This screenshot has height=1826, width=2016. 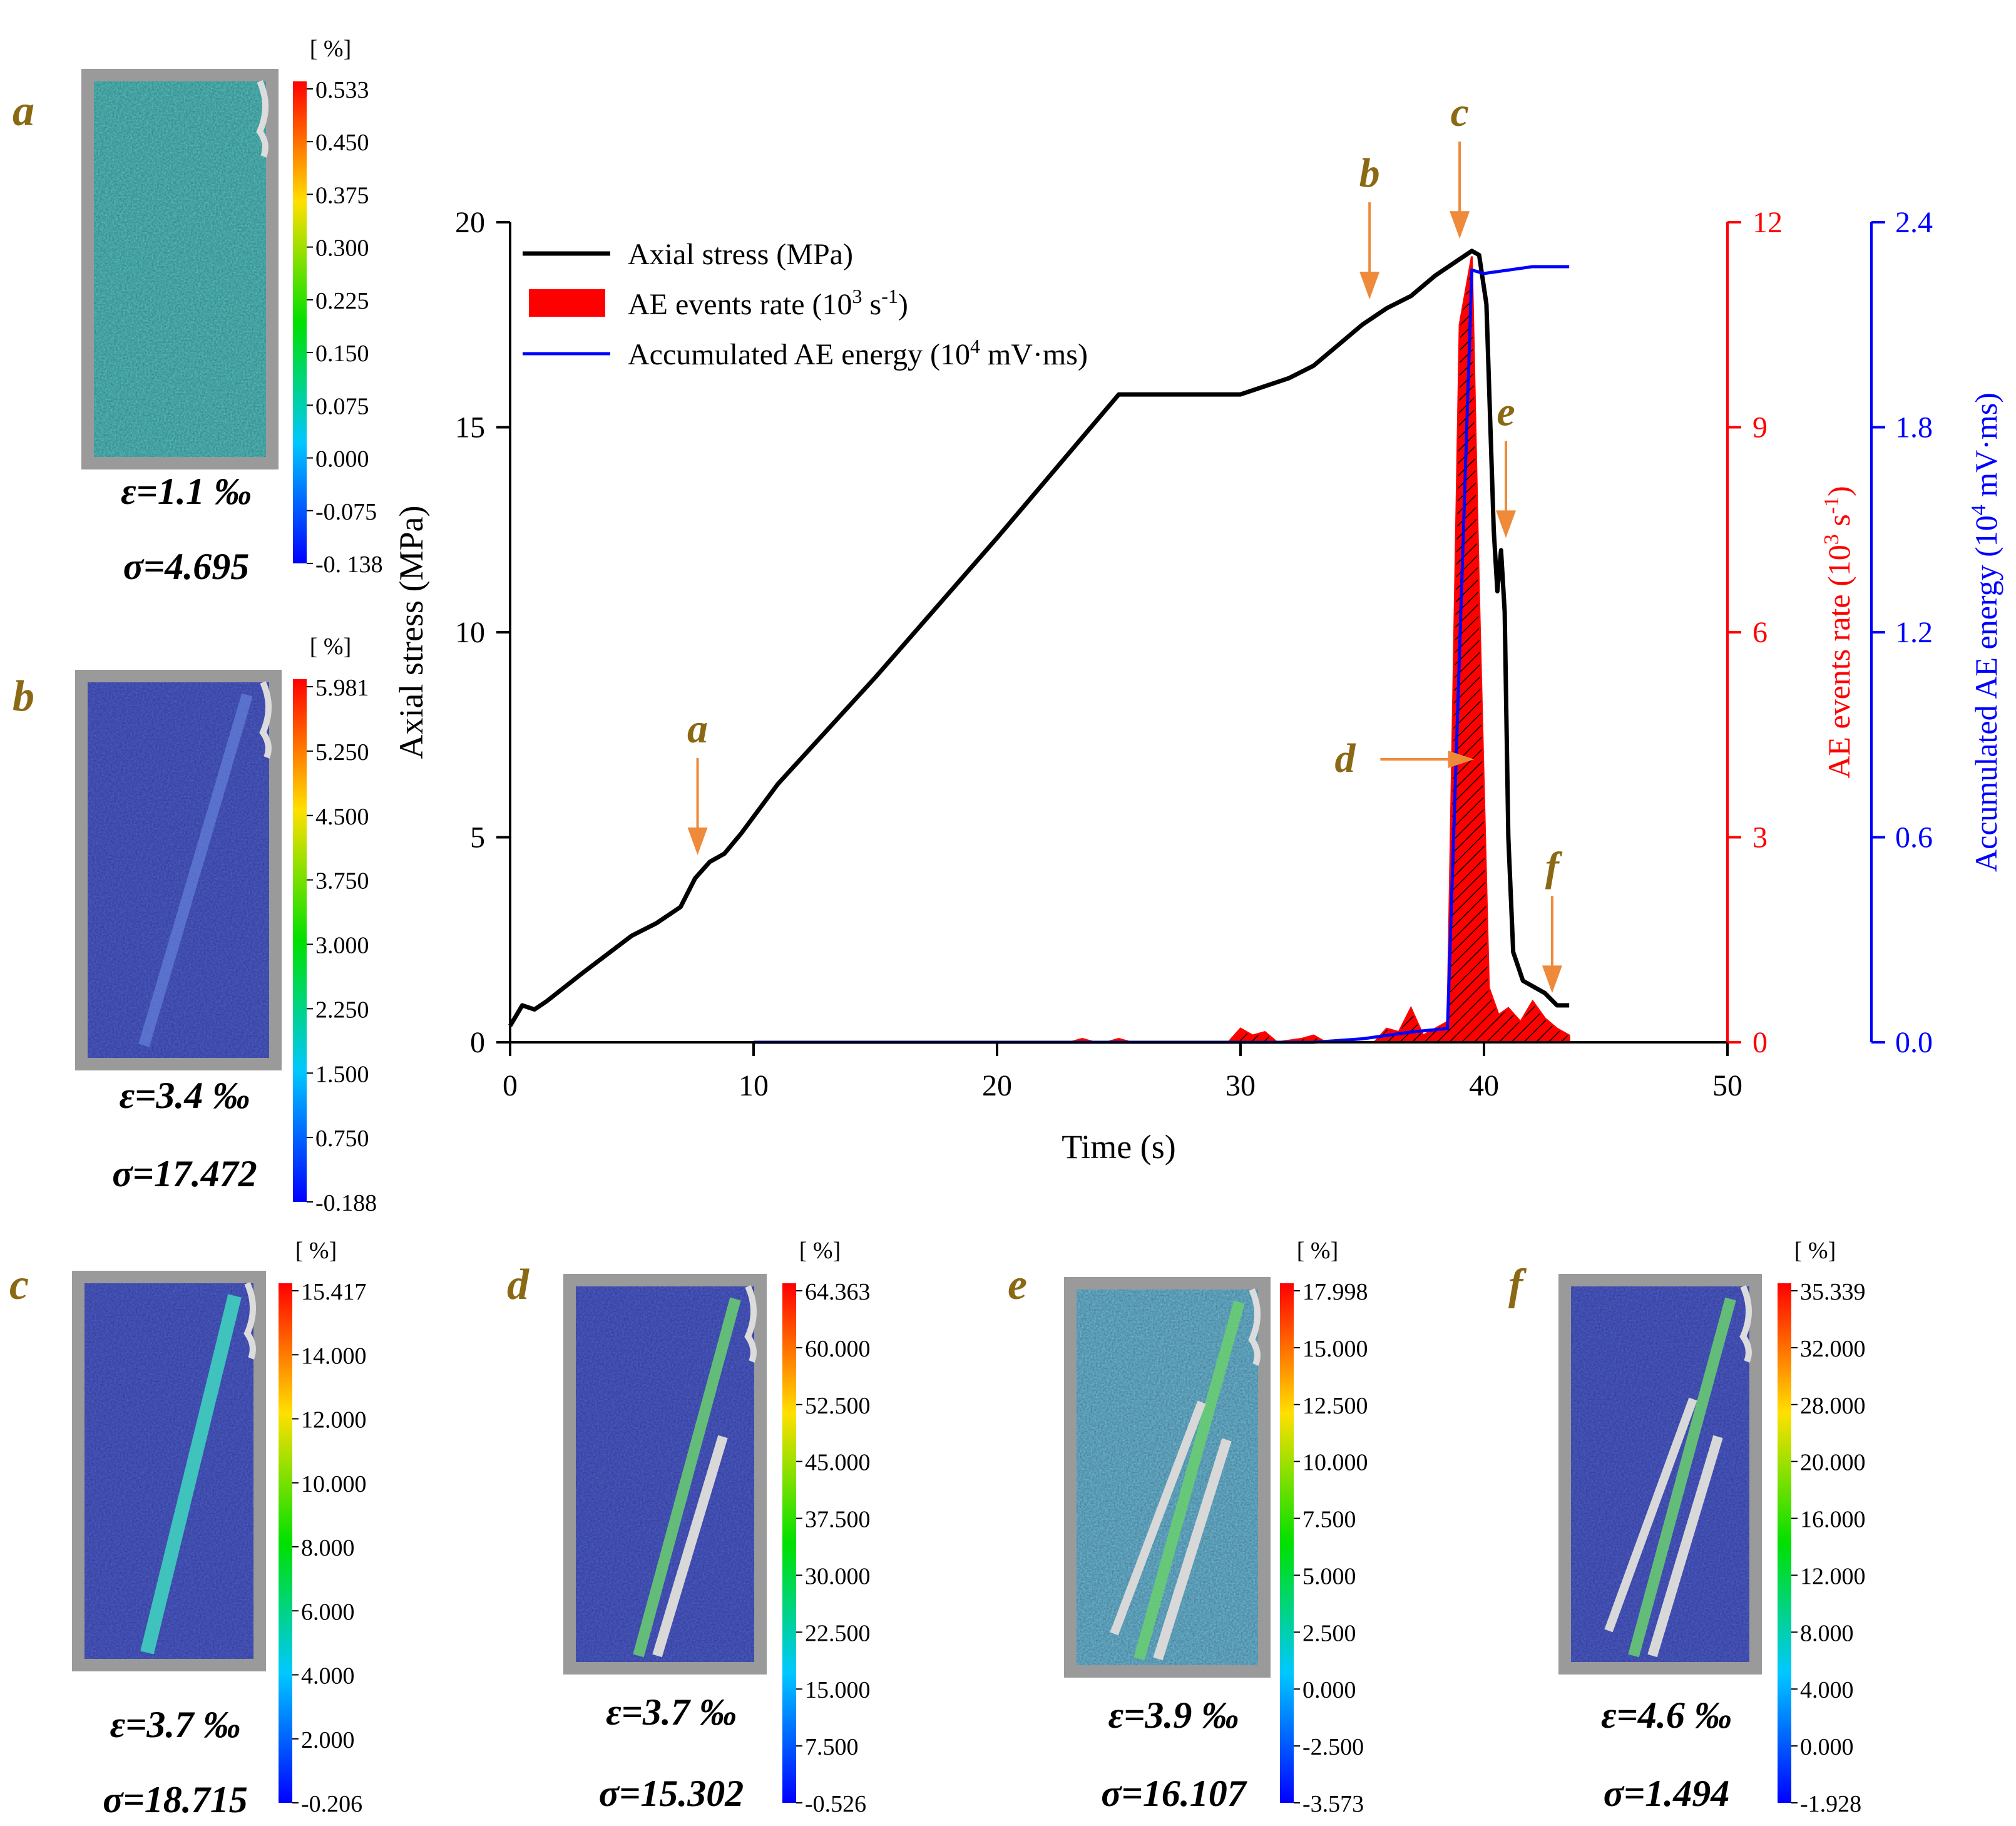 I want to click on x-axis-label: Time (s), so click(x=1119, y=1147).